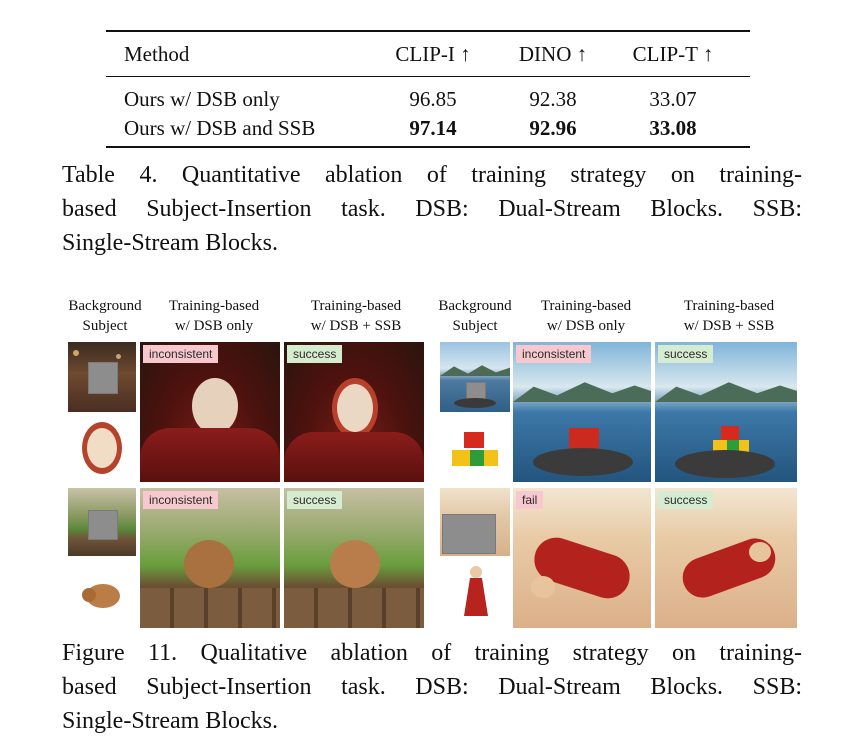 The image size is (868, 750). I want to click on status-tag-fail: fail, so click(530, 500).